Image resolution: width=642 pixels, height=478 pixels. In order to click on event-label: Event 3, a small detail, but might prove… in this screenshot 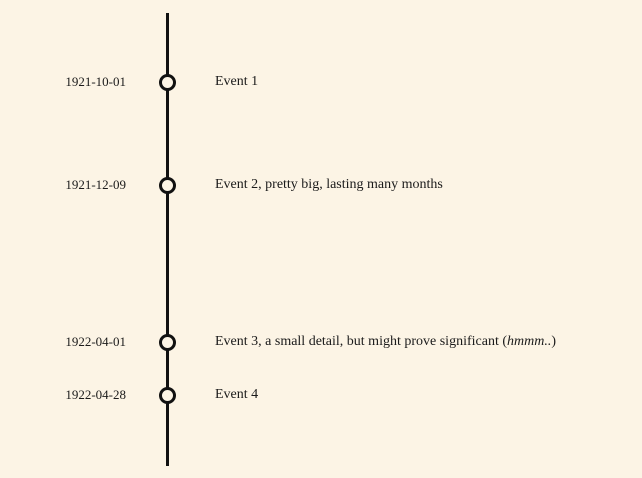, I will do `click(385, 342)`.